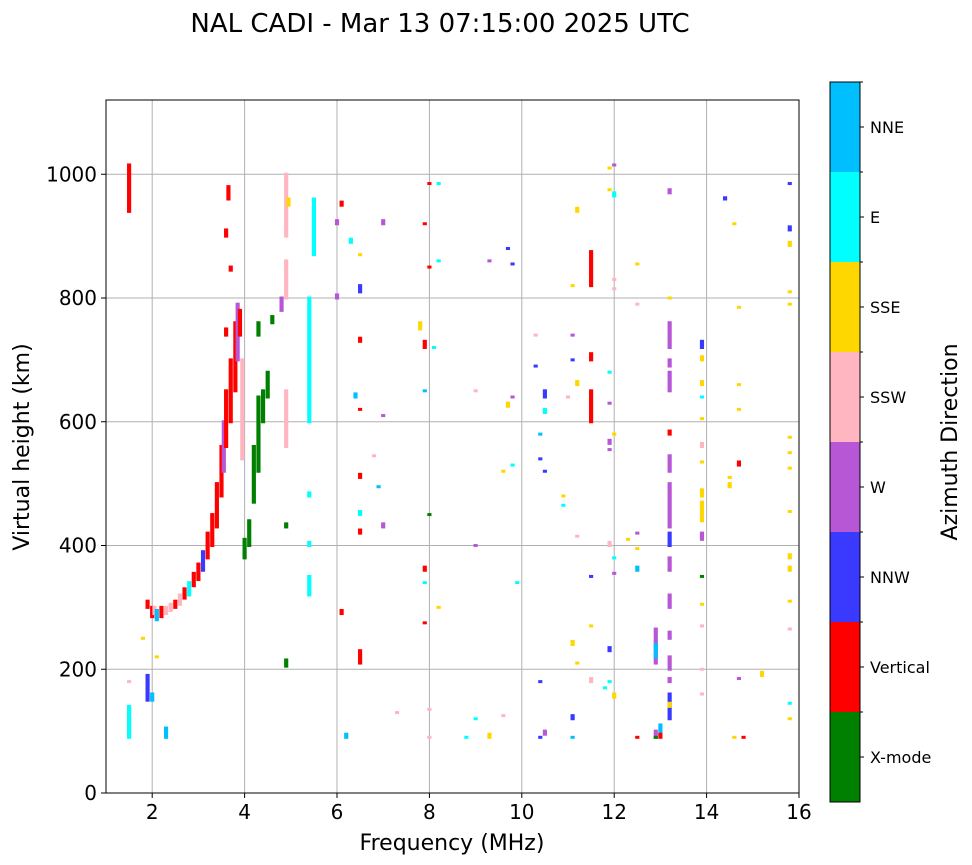 The height and width of the screenshot is (865, 972). Describe the element at coordinates (878, 487) in the screenshot. I see `colorbar-label-w: W` at that location.